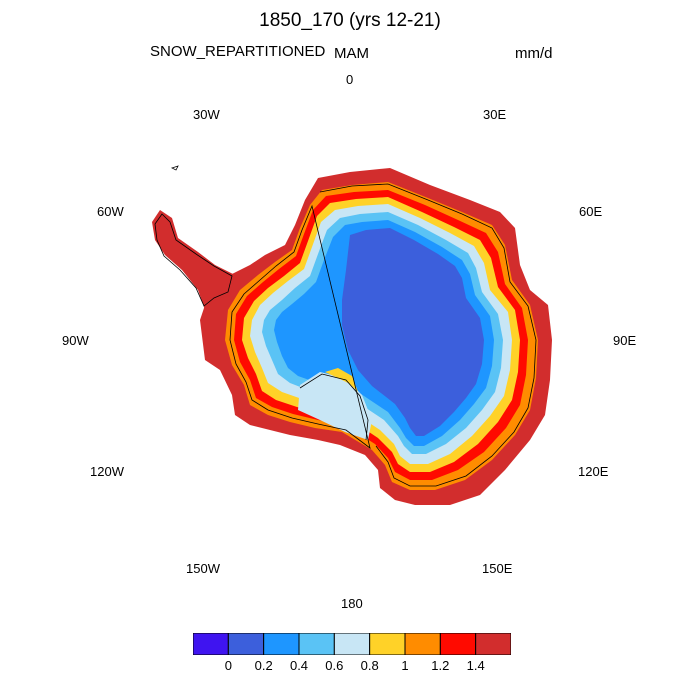 The height and width of the screenshot is (700, 700). Describe the element at coordinates (440, 665) in the screenshot. I see `colorbar-tick-label: 1.2` at that location.